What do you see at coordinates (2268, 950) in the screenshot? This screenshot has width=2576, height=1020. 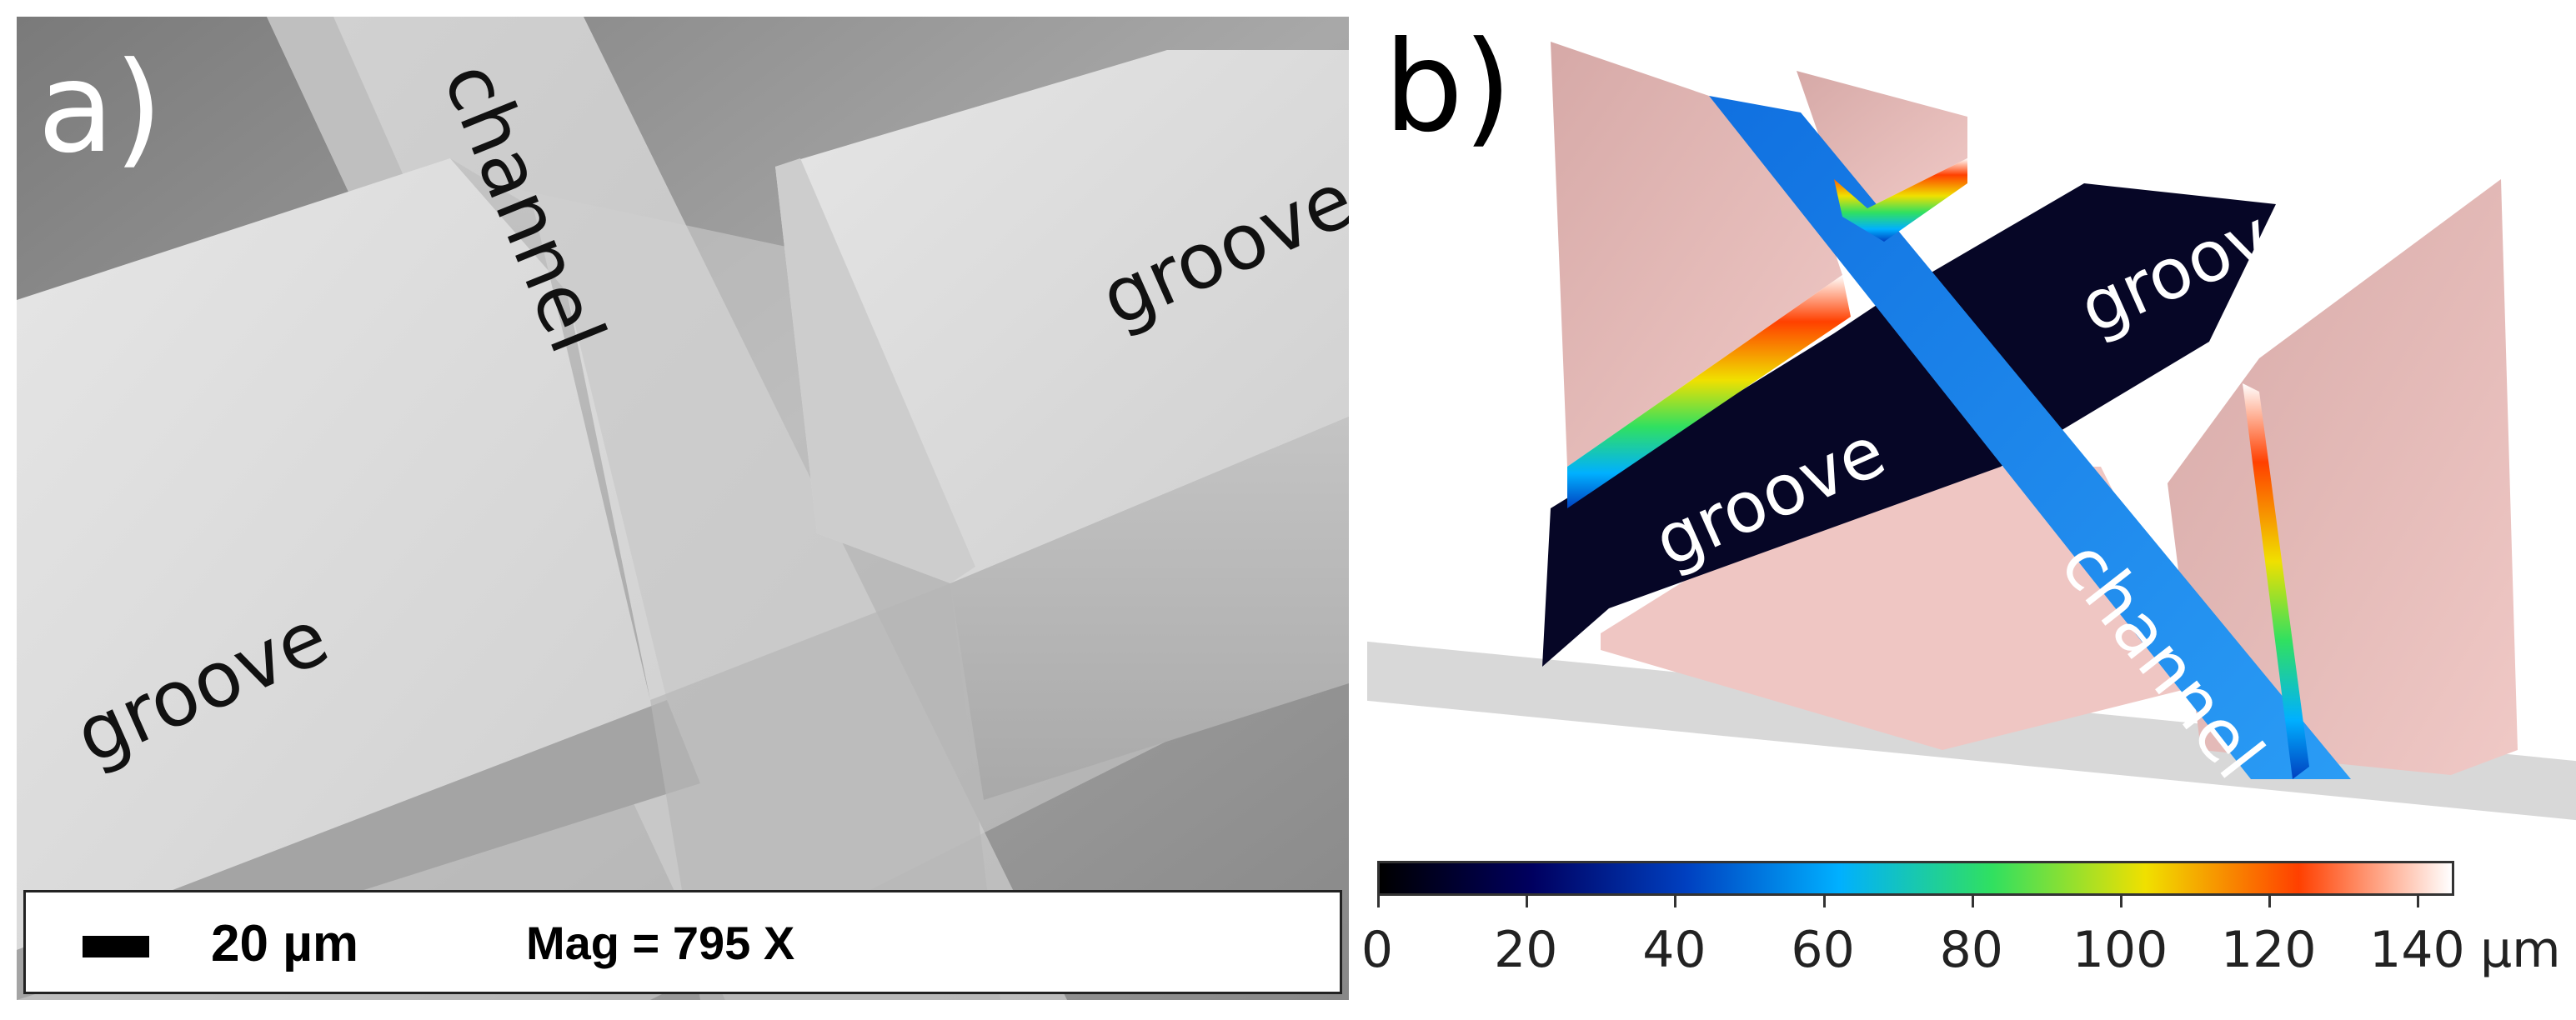 I see `colorbar-tick-label: 120` at bounding box center [2268, 950].